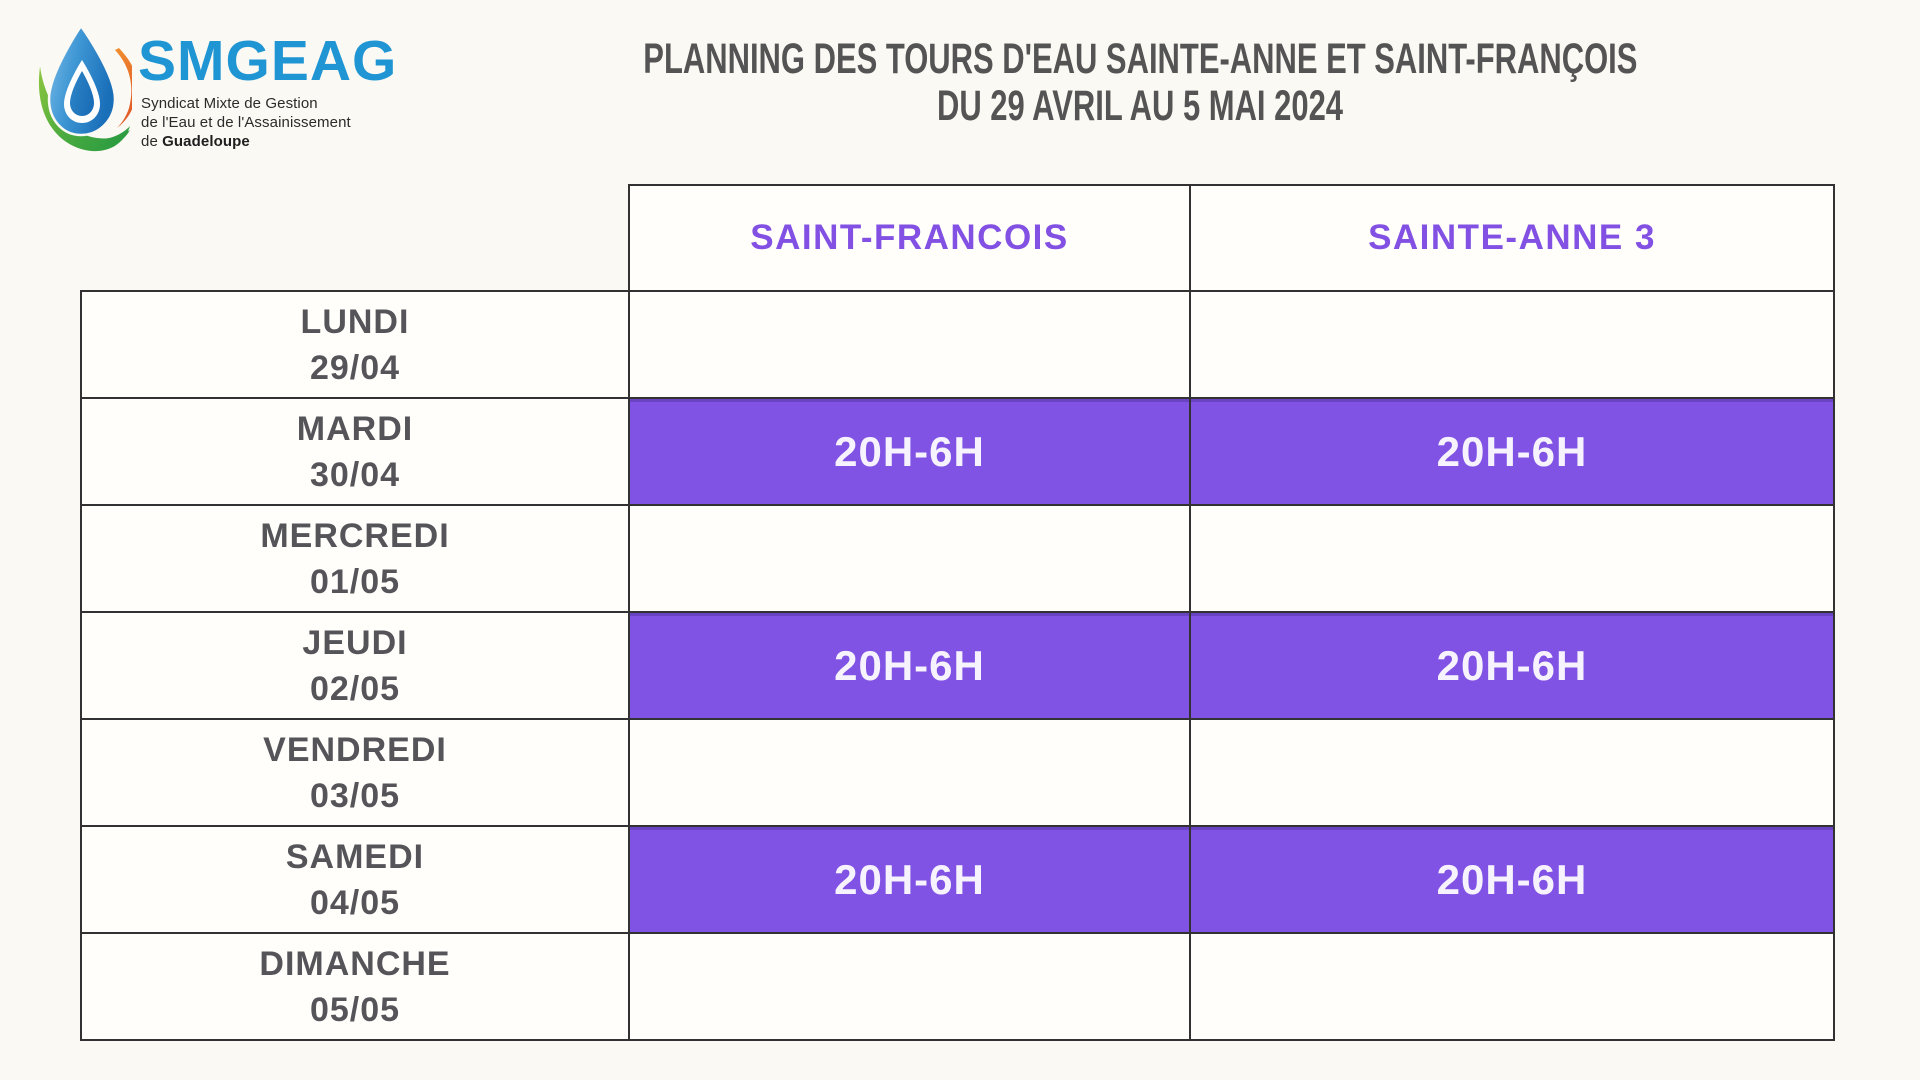 This screenshot has height=1080, width=1920. What do you see at coordinates (355, 581) in the screenshot?
I see `day-date: 01/05` at bounding box center [355, 581].